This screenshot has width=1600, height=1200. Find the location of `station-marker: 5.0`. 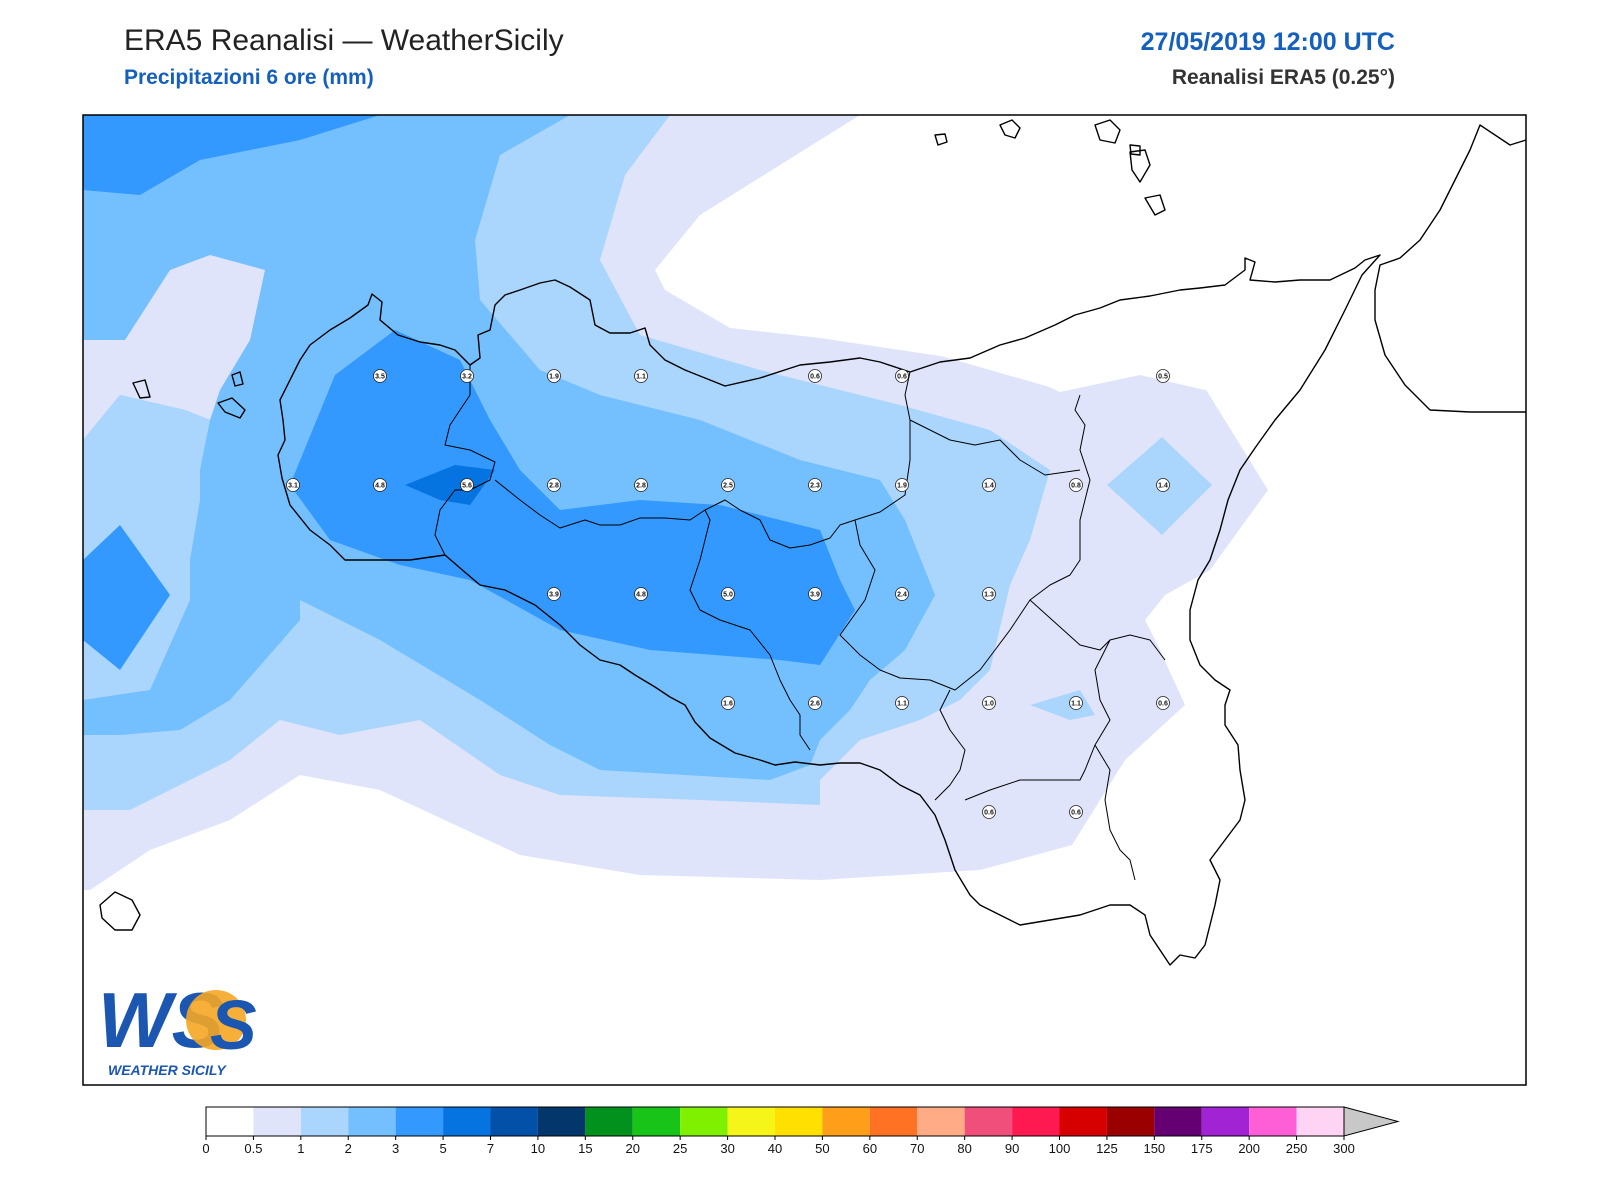

station-marker: 5.0 is located at coordinates (728, 594).